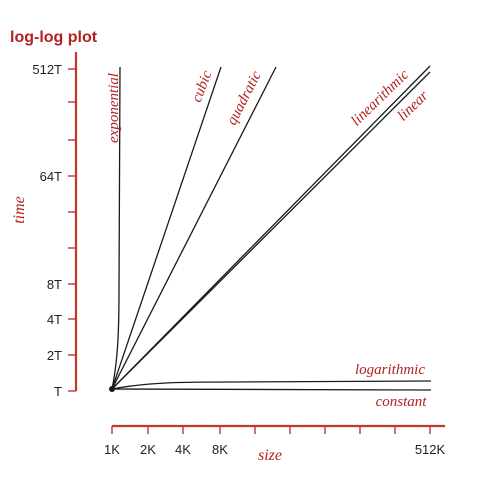 The image size is (480, 479). What do you see at coordinates (51, 176) in the screenshot?
I see `y-tick-label-64t: 64T` at bounding box center [51, 176].